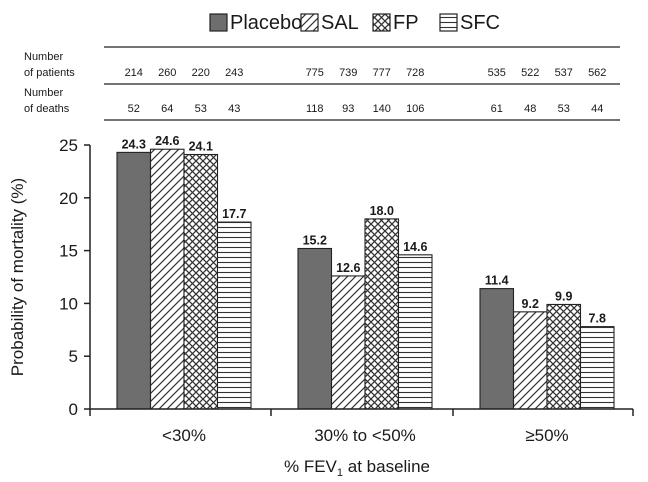 Image resolution: width=648 pixels, height=482 pixels. Describe the element at coordinates (43, 93) in the screenshot. I see `table-row-label-deaths-line1: Number` at that location.